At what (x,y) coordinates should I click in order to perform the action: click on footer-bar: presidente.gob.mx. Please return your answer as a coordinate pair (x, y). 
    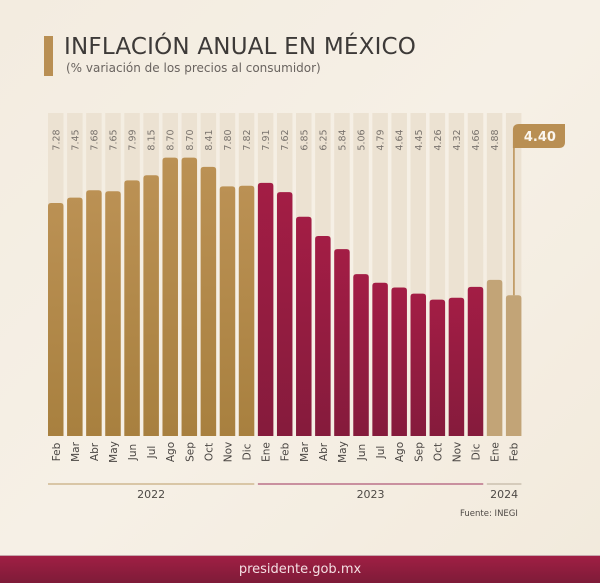
    Looking at the image, I should click on (300, 569).